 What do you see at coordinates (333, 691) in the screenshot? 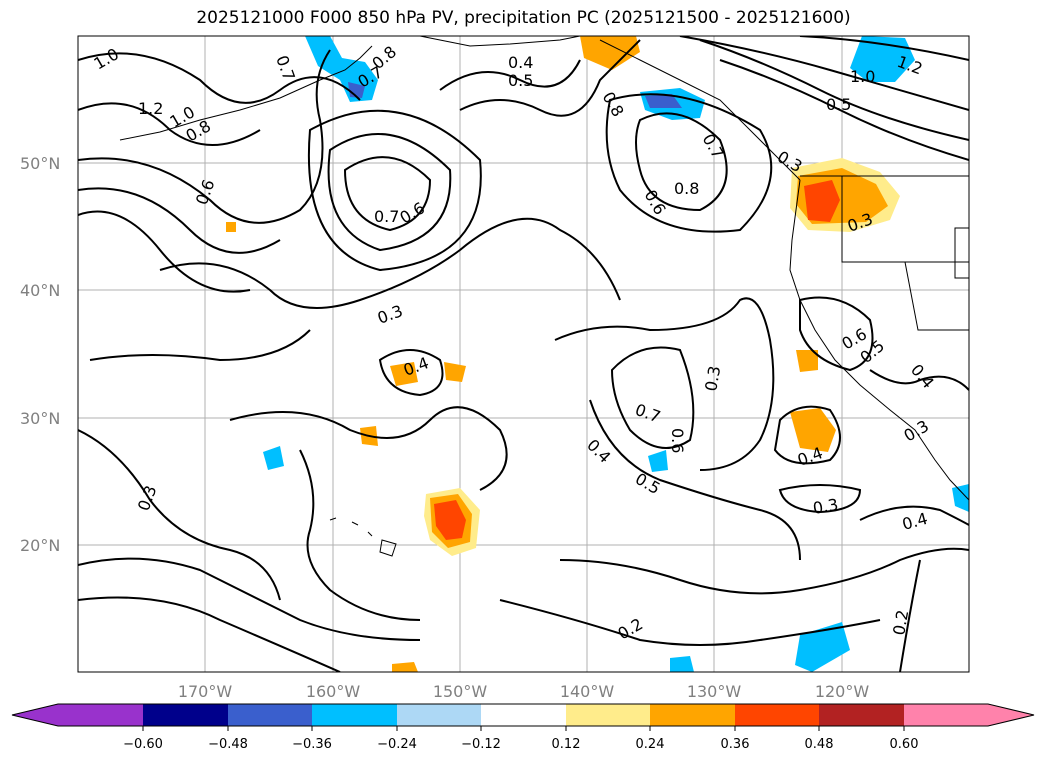
I see `lon-label: 160°W` at bounding box center [333, 691].